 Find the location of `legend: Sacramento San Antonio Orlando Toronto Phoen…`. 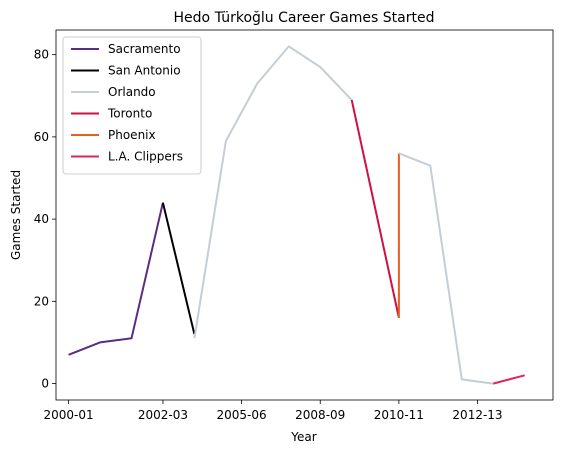

legend: Sacramento San Antonio Orlando Toronto Phoen… is located at coordinates (132, 105).